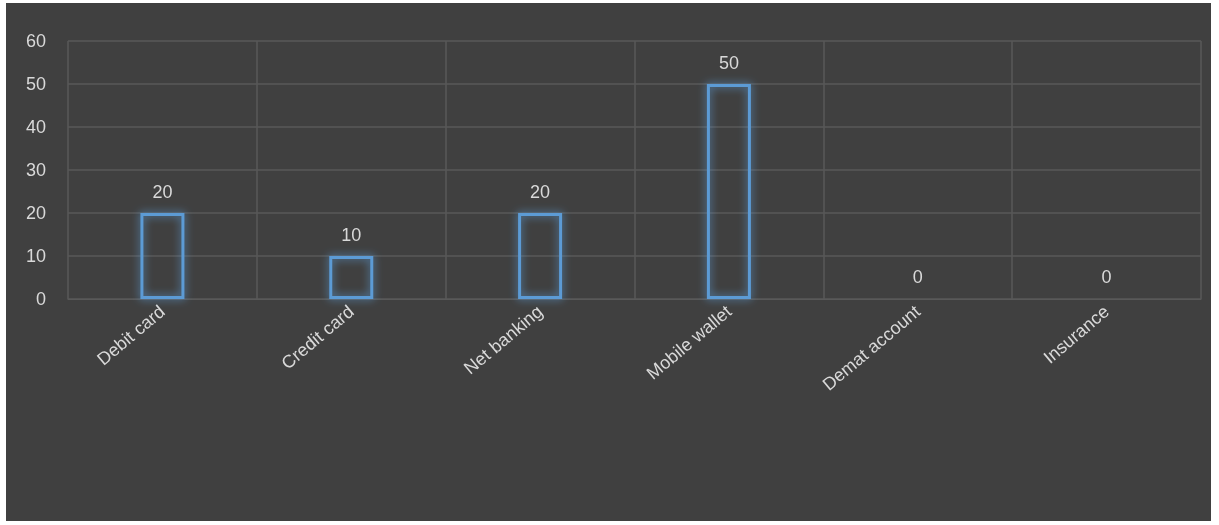  I want to click on y-tick-label: 20, so click(35, 213).